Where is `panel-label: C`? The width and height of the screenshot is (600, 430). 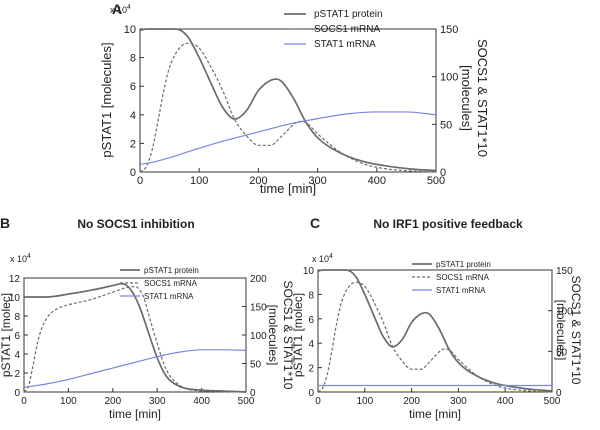 panel-label: C is located at coordinates (315, 223).